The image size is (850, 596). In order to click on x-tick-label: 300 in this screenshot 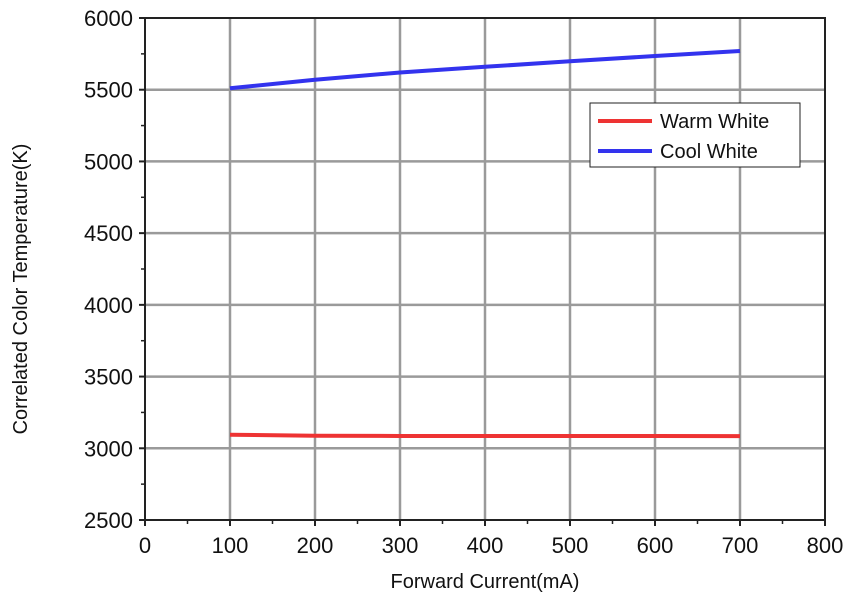, I will do `click(400, 545)`.